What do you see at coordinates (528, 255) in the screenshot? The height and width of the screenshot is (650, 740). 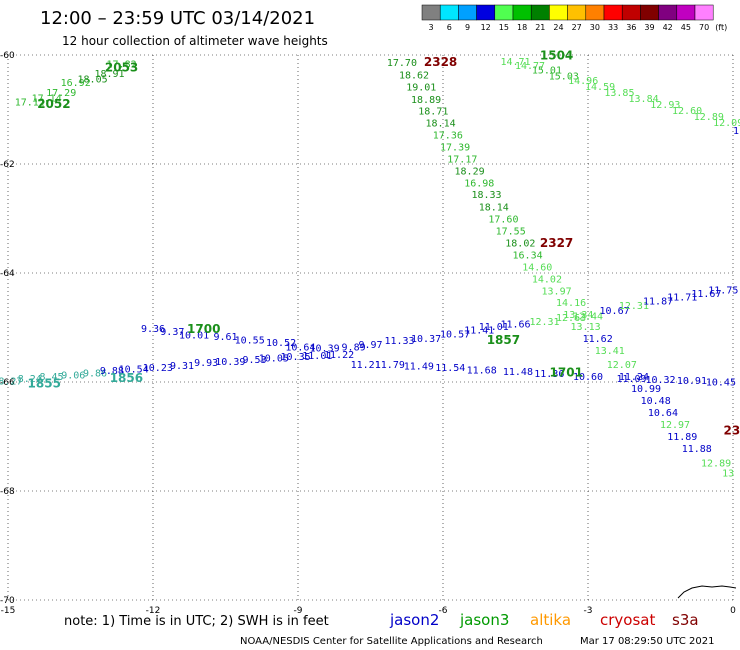 I see `wave-height-label: 16.34` at bounding box center [528, 255].